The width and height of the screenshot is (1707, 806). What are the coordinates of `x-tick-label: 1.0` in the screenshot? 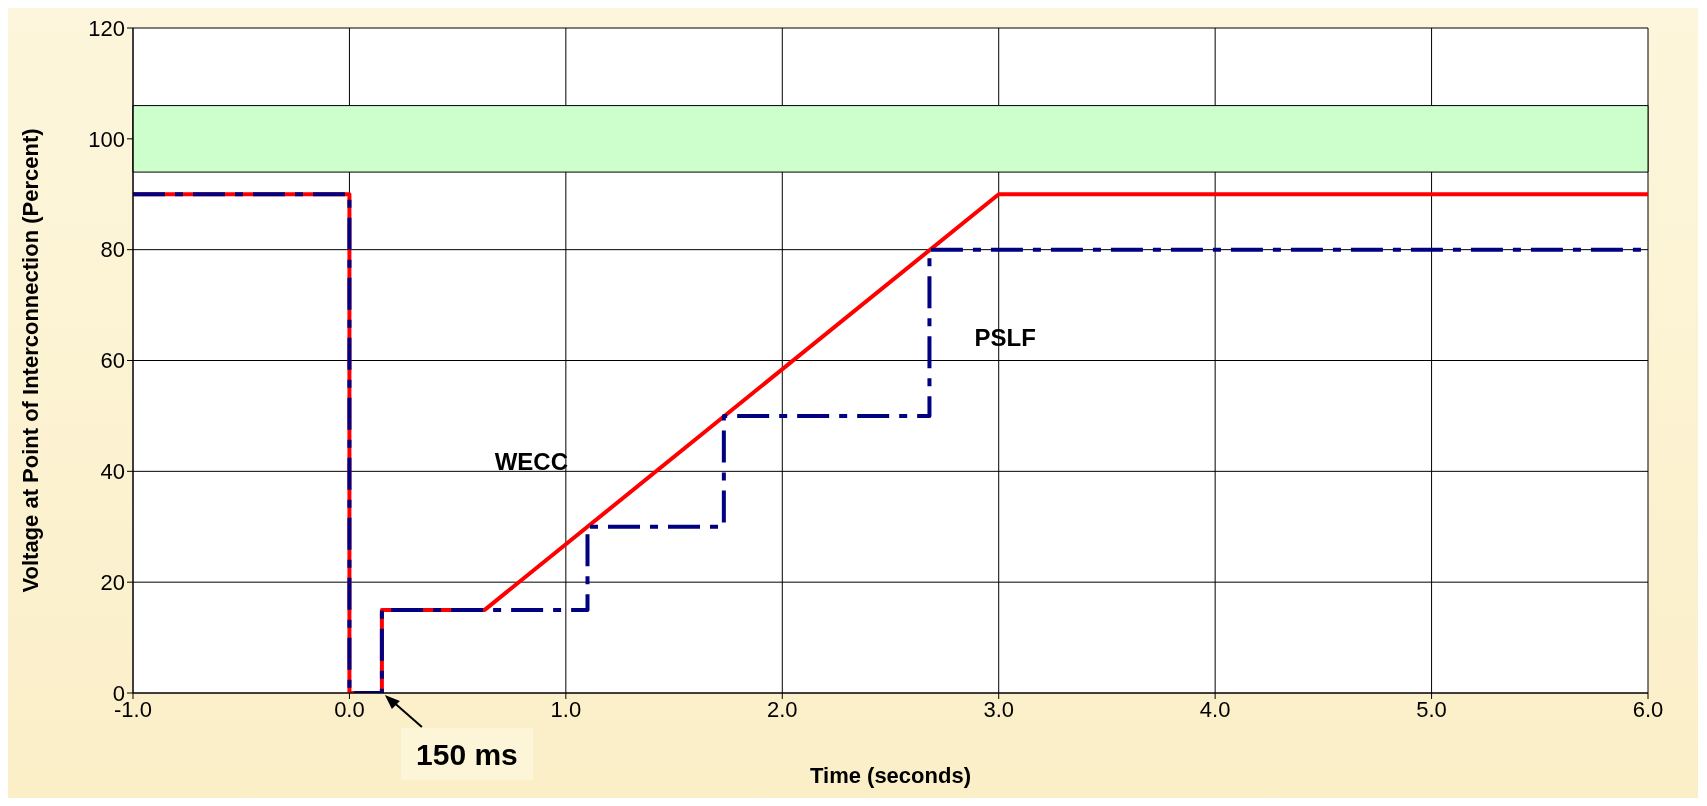 It's located at (566, 709).